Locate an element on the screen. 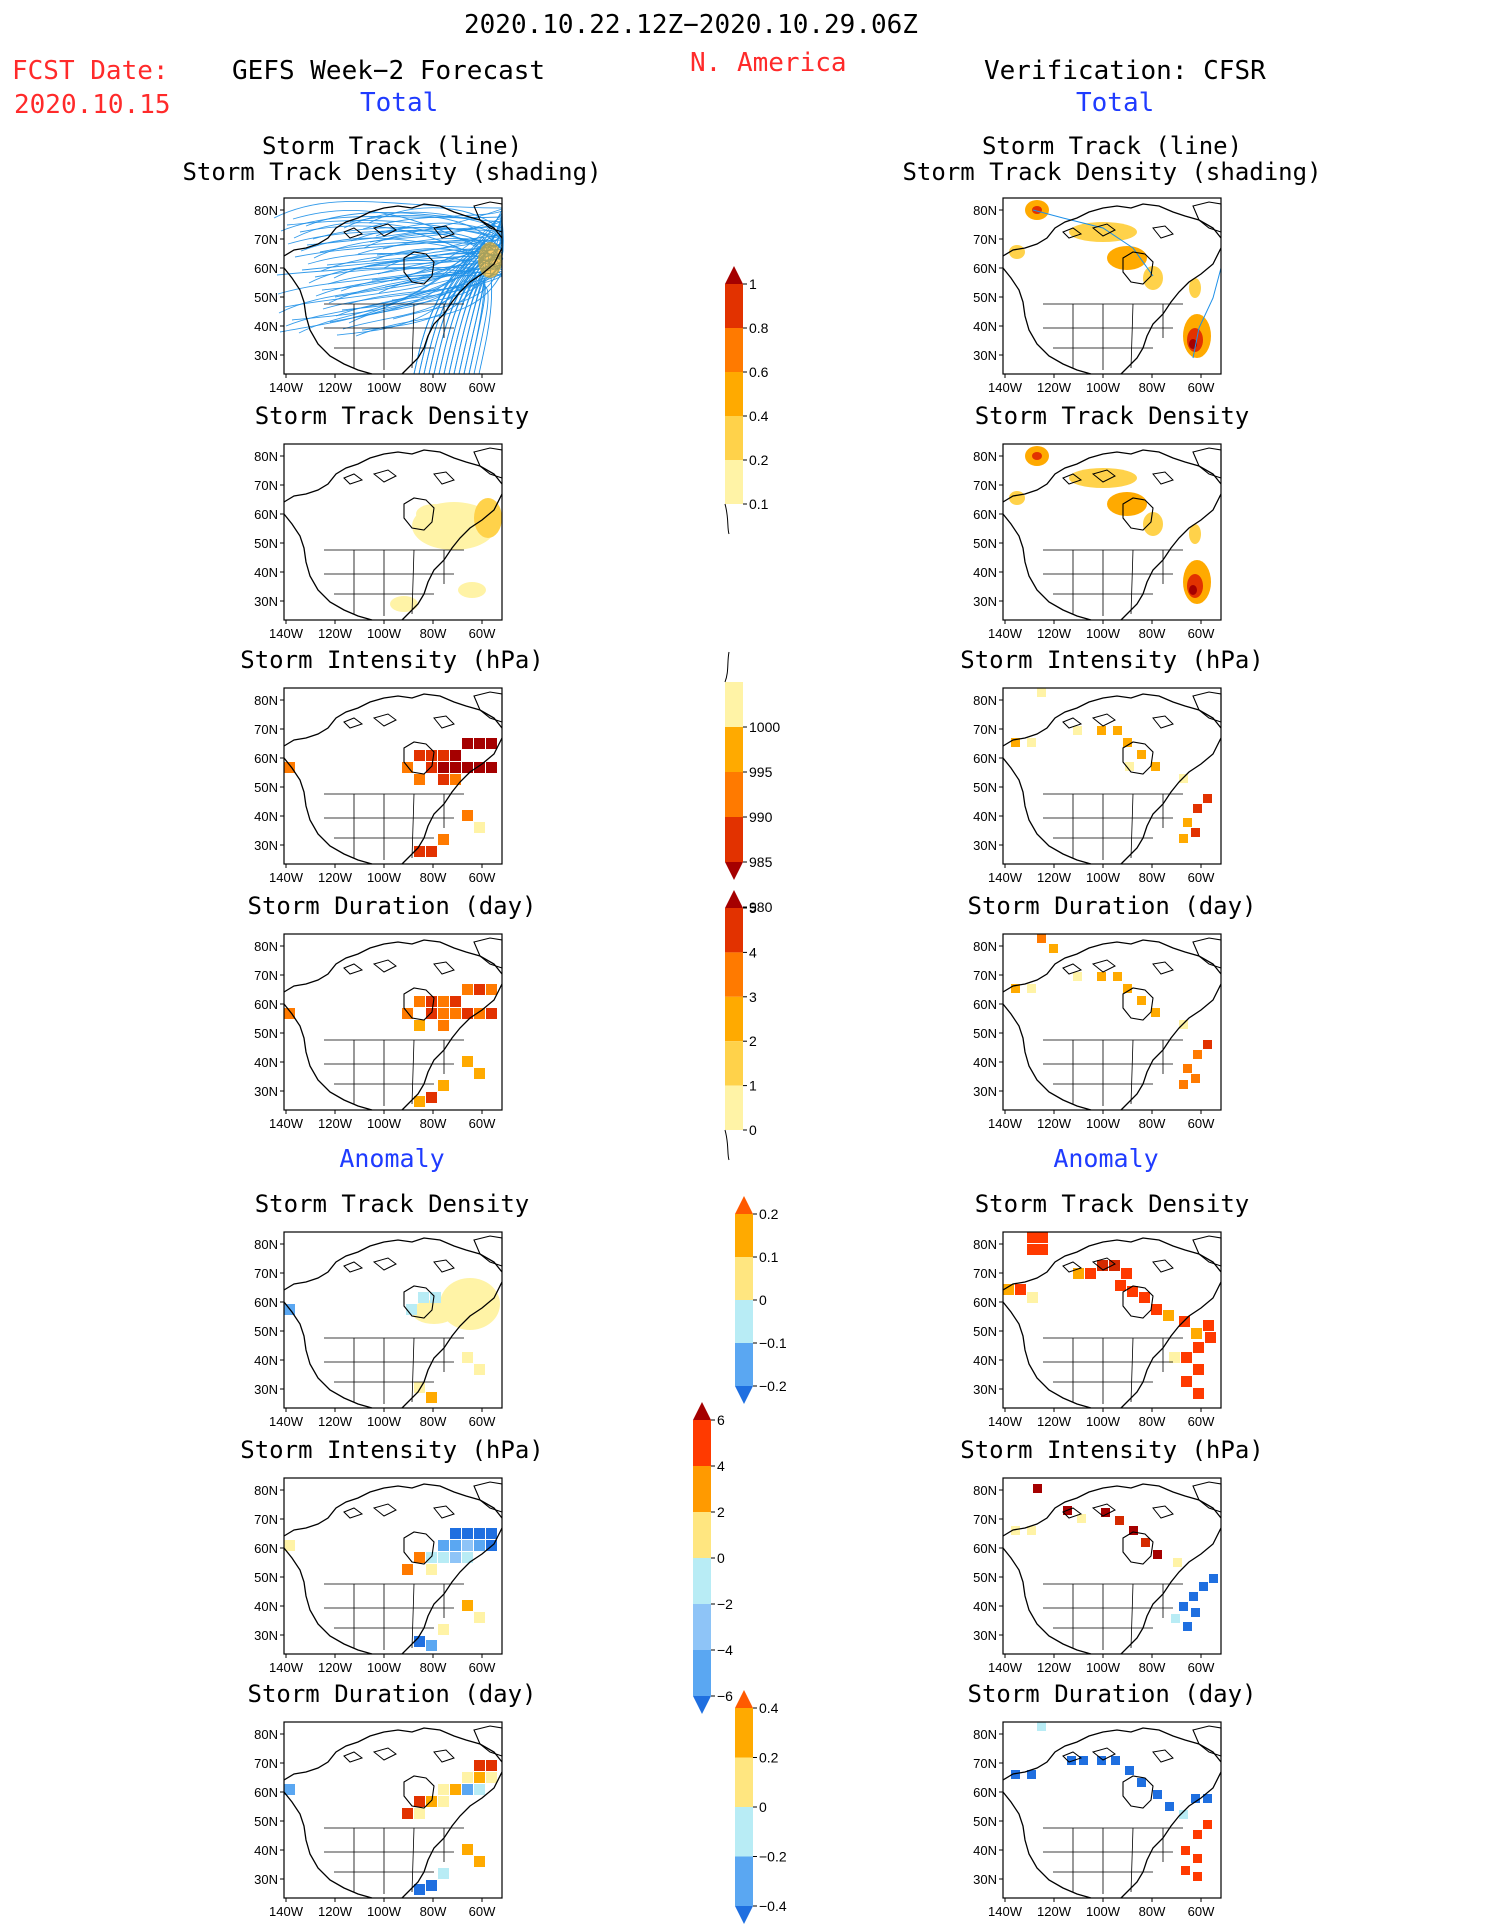  total-label-left: Total is located at coordinates (399, 103).